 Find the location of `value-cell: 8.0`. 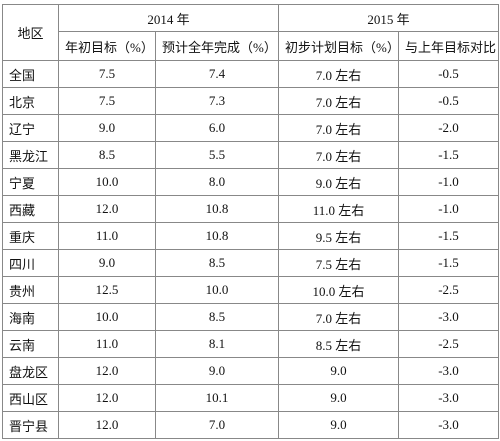

value-cell: 8.0 is located at coordinates (217, 182).